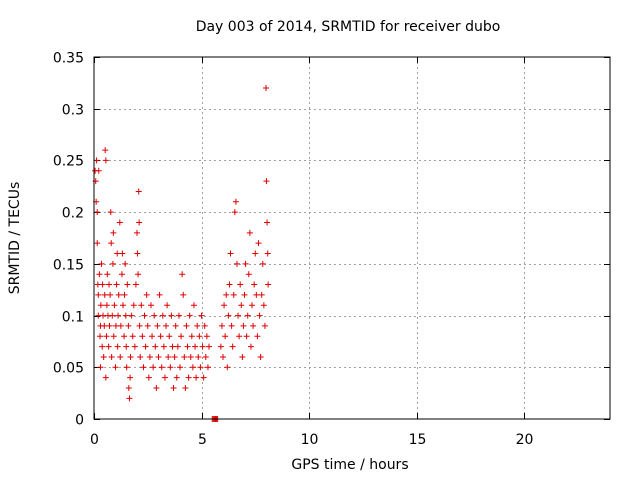  What do you see at coordinates (73, 214) in the screenshot?
I see `y-tick-label: 0.2` at bounding box center [73, 214].